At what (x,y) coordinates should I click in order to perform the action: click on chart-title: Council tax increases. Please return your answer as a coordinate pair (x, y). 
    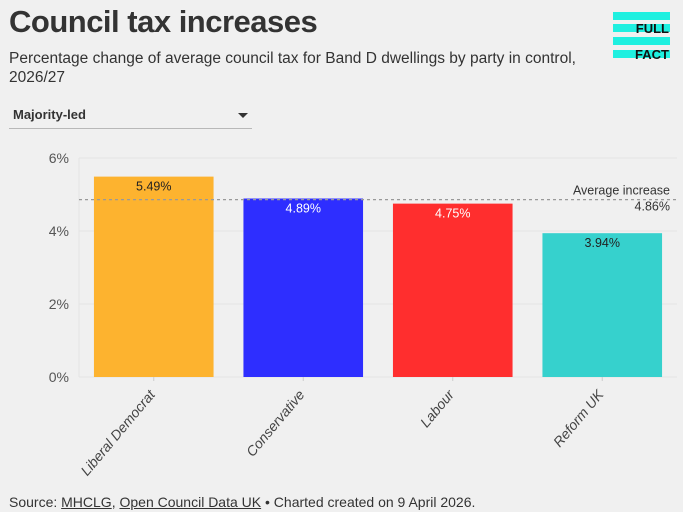
    Looking at the image, I should click on (163, 21).